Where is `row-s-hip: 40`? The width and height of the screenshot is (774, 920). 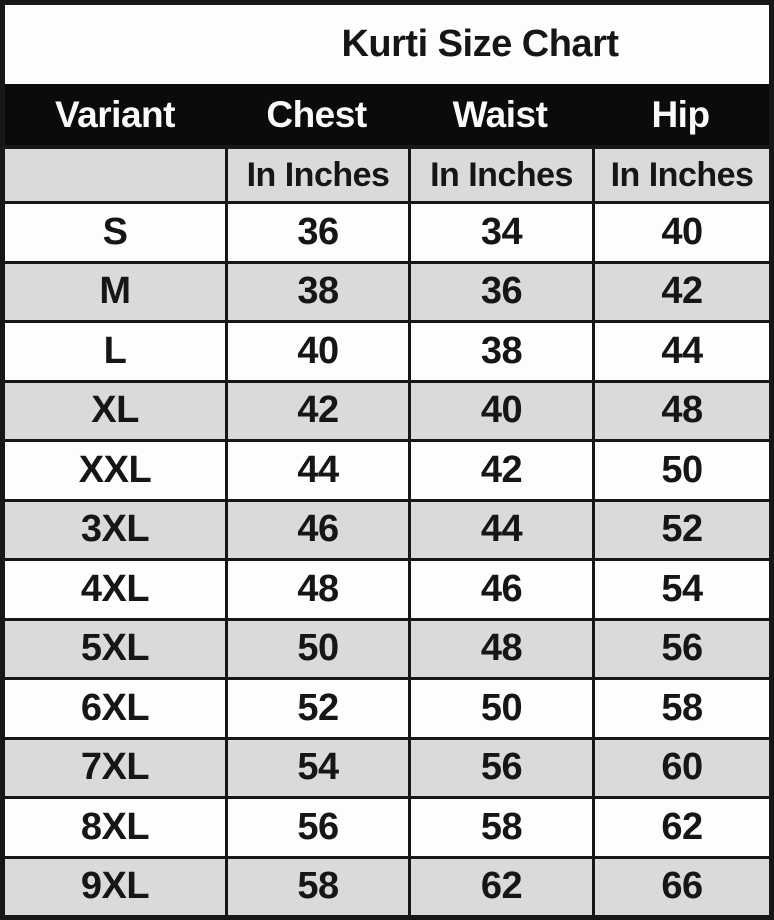
row-s-hip: 40 is located at coordinates (680, 231).